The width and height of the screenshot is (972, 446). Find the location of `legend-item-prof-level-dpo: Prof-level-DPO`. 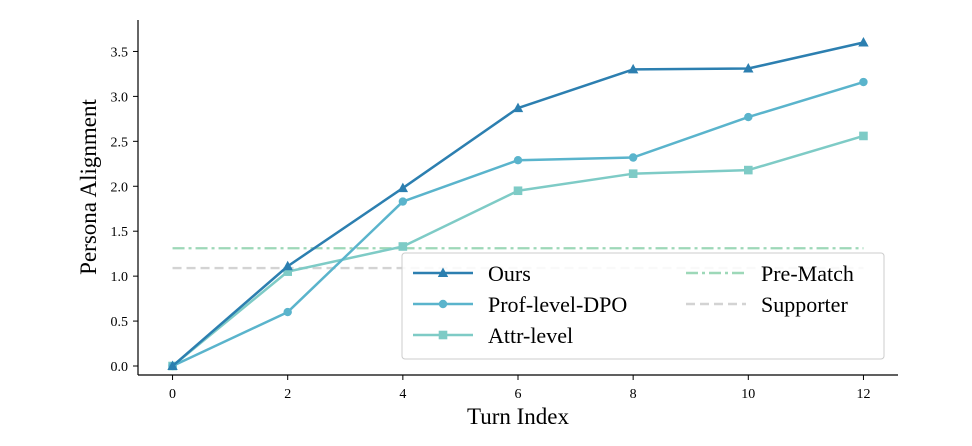

legend-item-prof-level-dpo: Prof-level-DPO is located at coordinates (520, 304).